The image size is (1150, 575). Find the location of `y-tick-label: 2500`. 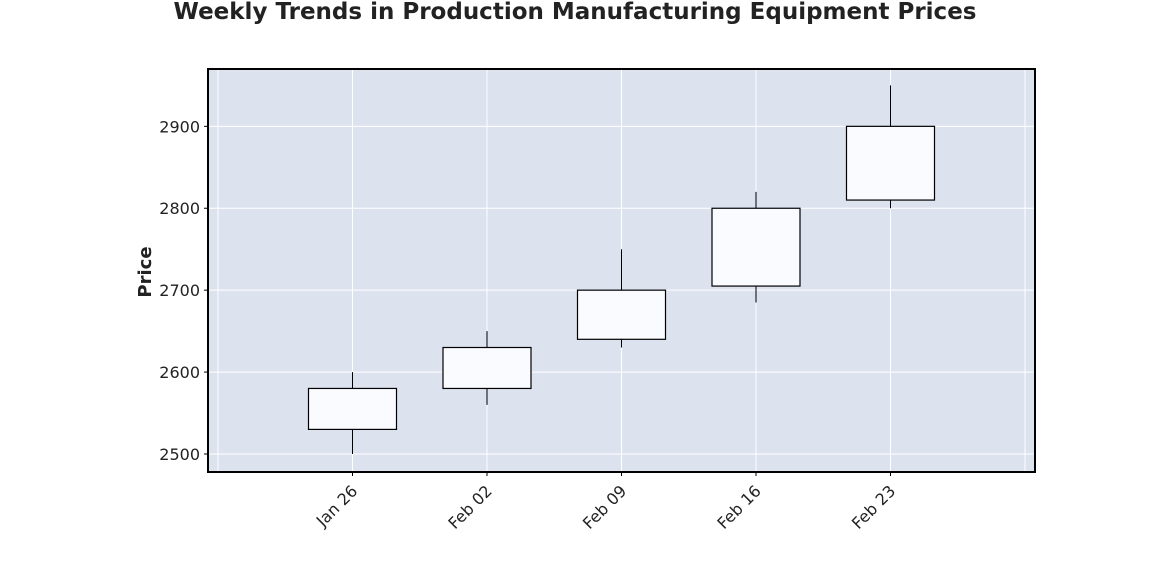

y-tick-label: 2500 is located at coordinates (179, 454).